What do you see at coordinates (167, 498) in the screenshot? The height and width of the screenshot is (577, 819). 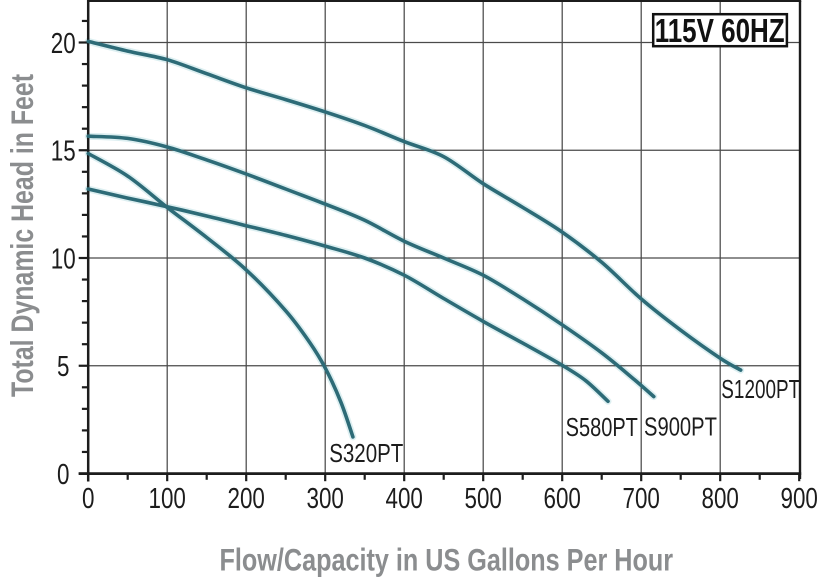 I see `svg-text: 100` at bounding box center [167, 498].